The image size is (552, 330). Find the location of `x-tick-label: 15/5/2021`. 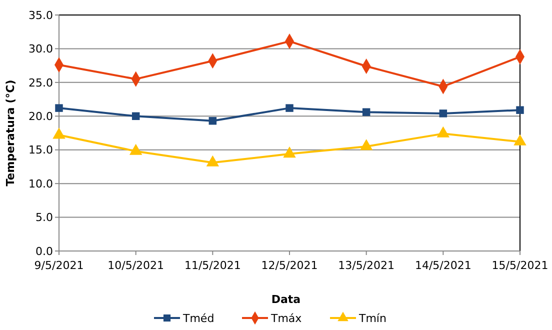

x-tick-label: 15/5/2021 is located at coordinates (520, 265).